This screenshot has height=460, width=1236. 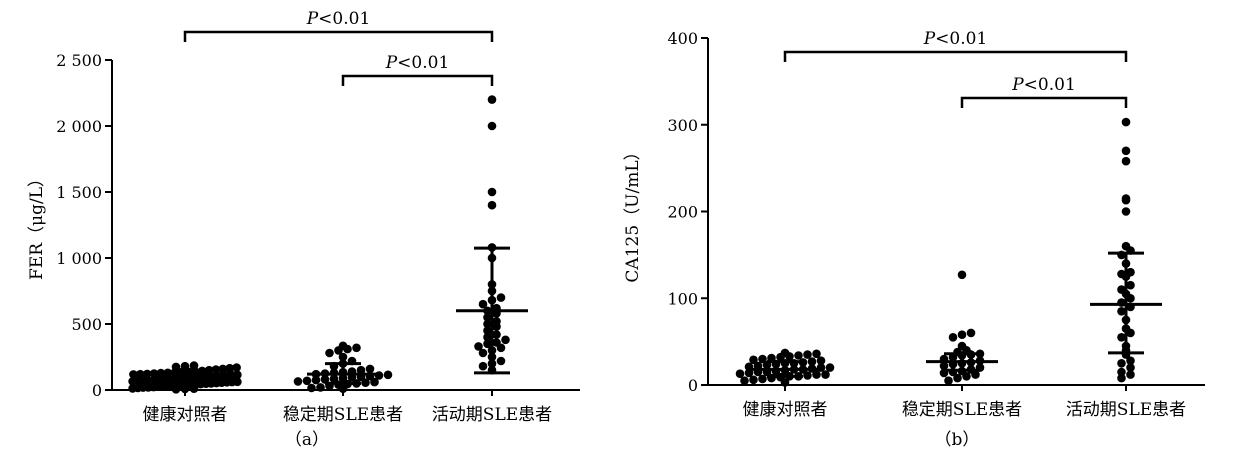 I want to click on y-tick-label: 100, so click(x=682, y=298).